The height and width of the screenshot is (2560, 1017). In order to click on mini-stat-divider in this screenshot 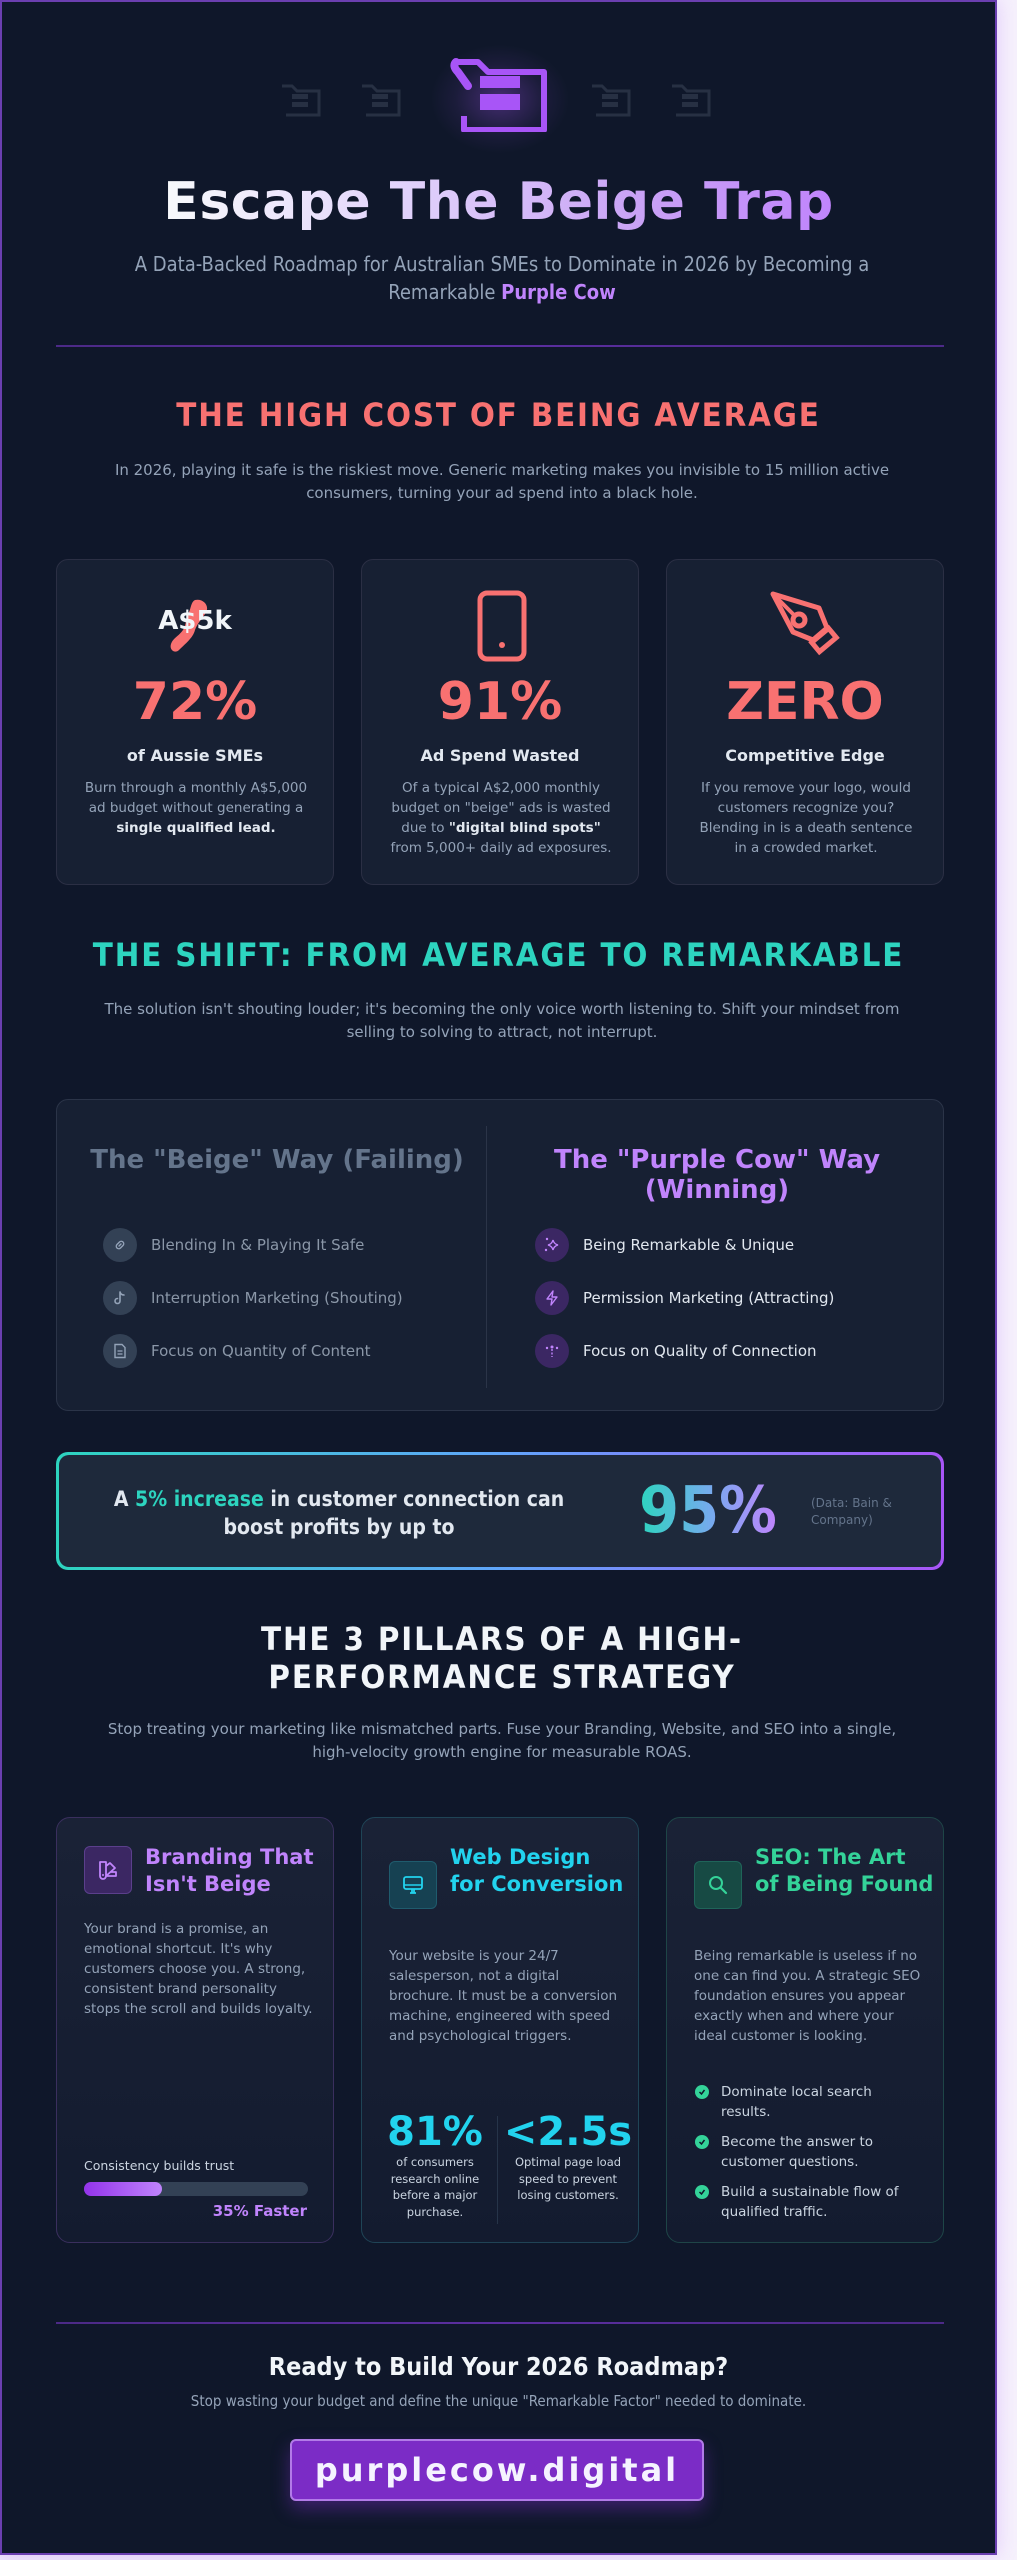, I will do `click(497, 2170)`.